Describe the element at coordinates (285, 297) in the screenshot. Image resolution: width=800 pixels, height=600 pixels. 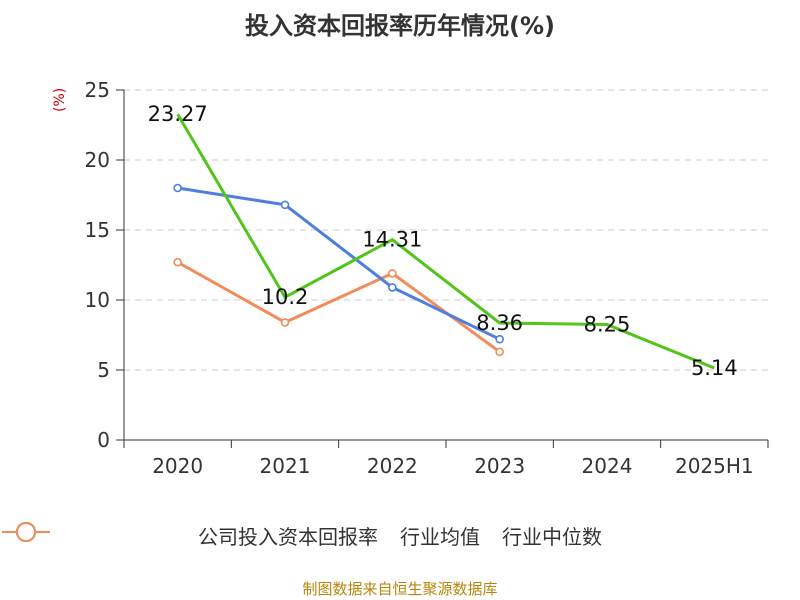
I see `data-label: 10.2` at that location.